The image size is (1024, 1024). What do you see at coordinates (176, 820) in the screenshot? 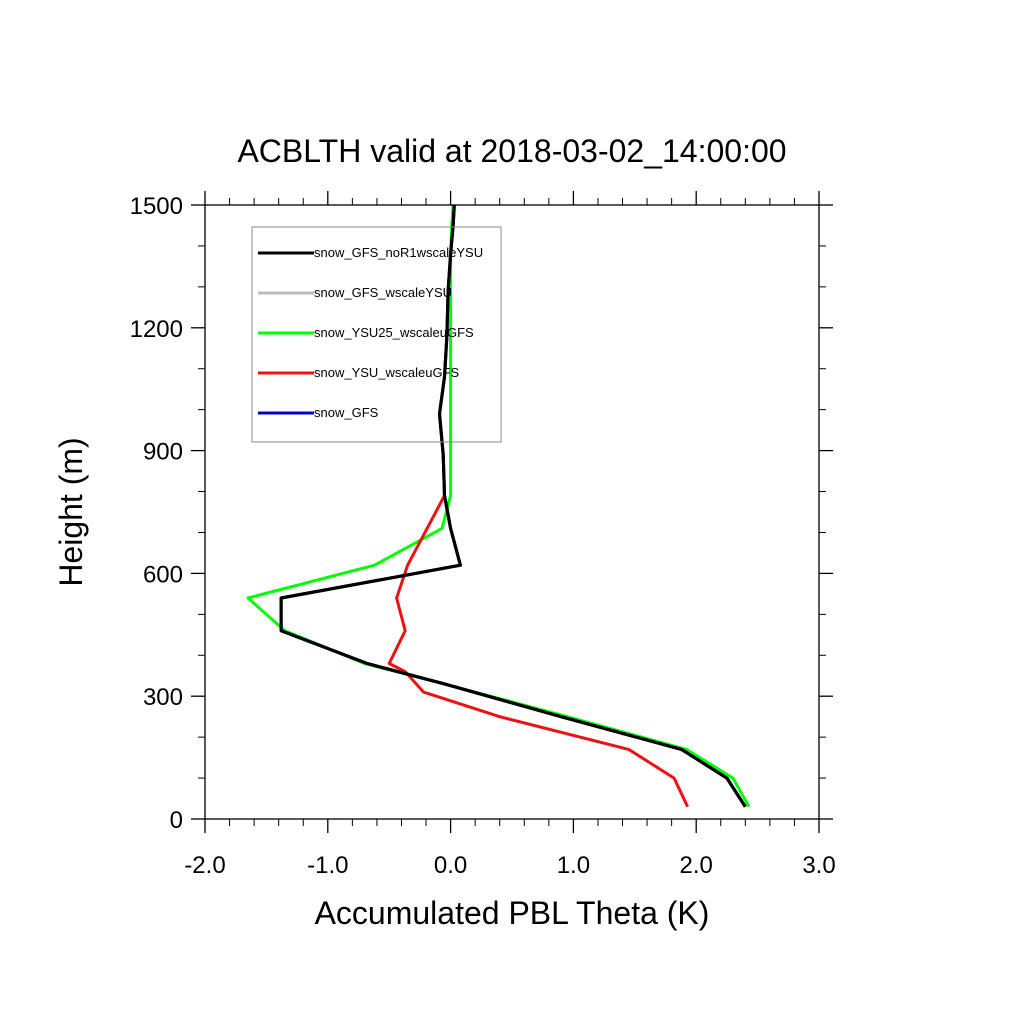
I see `y-tick-label-0: 0` at bounding box center [176, 820].